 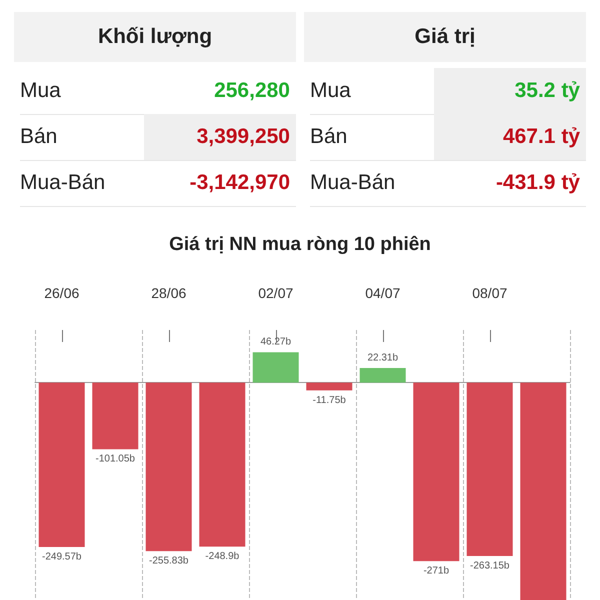 What do you see at coordinates (510, 91) in the screenshot?
I see `text: 35.2 tỷ` at bounding box center [510, 91].